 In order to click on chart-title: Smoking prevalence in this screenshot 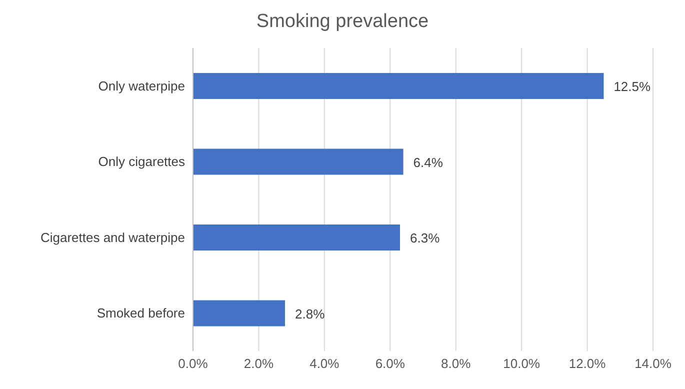, I will do `click(342, 22)`.